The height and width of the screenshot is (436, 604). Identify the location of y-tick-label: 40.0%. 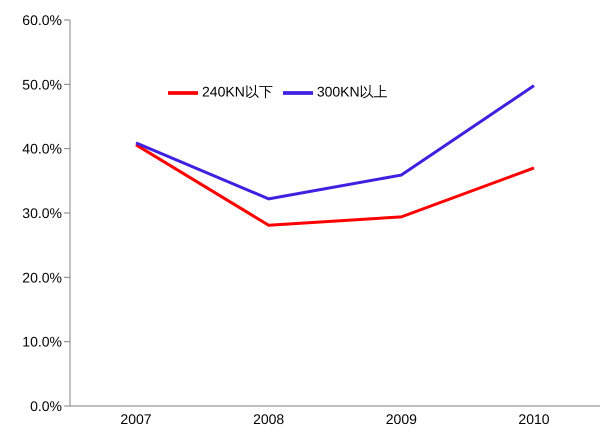
(42, 148).